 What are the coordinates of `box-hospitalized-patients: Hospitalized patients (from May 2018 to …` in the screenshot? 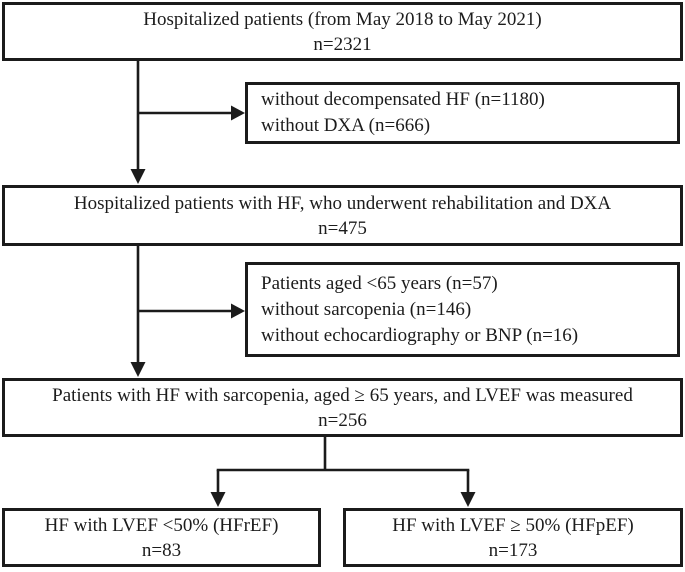 It's located at (342, 31).